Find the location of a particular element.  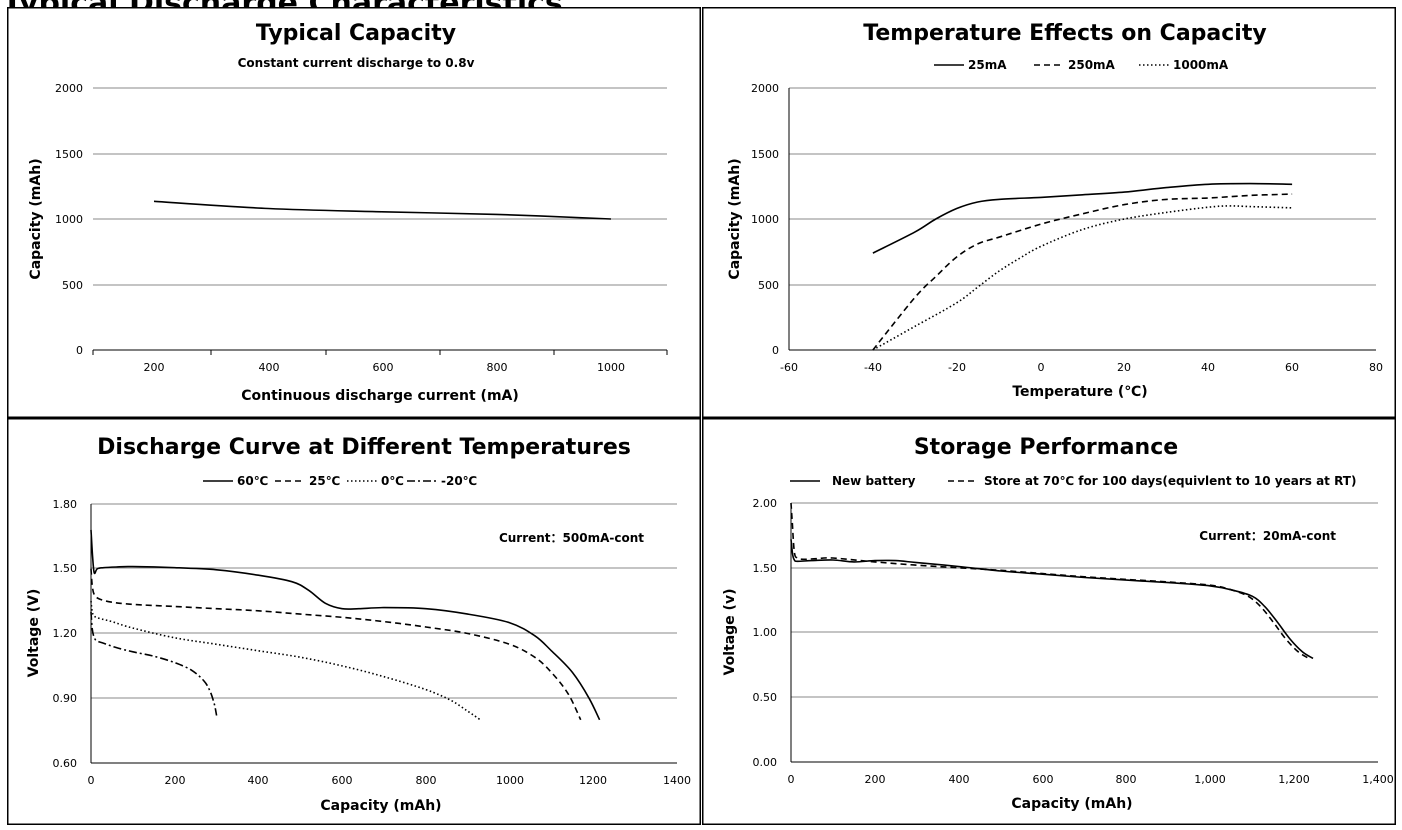

y-tick-label: 1.20 is located at coordinates (65, 633).